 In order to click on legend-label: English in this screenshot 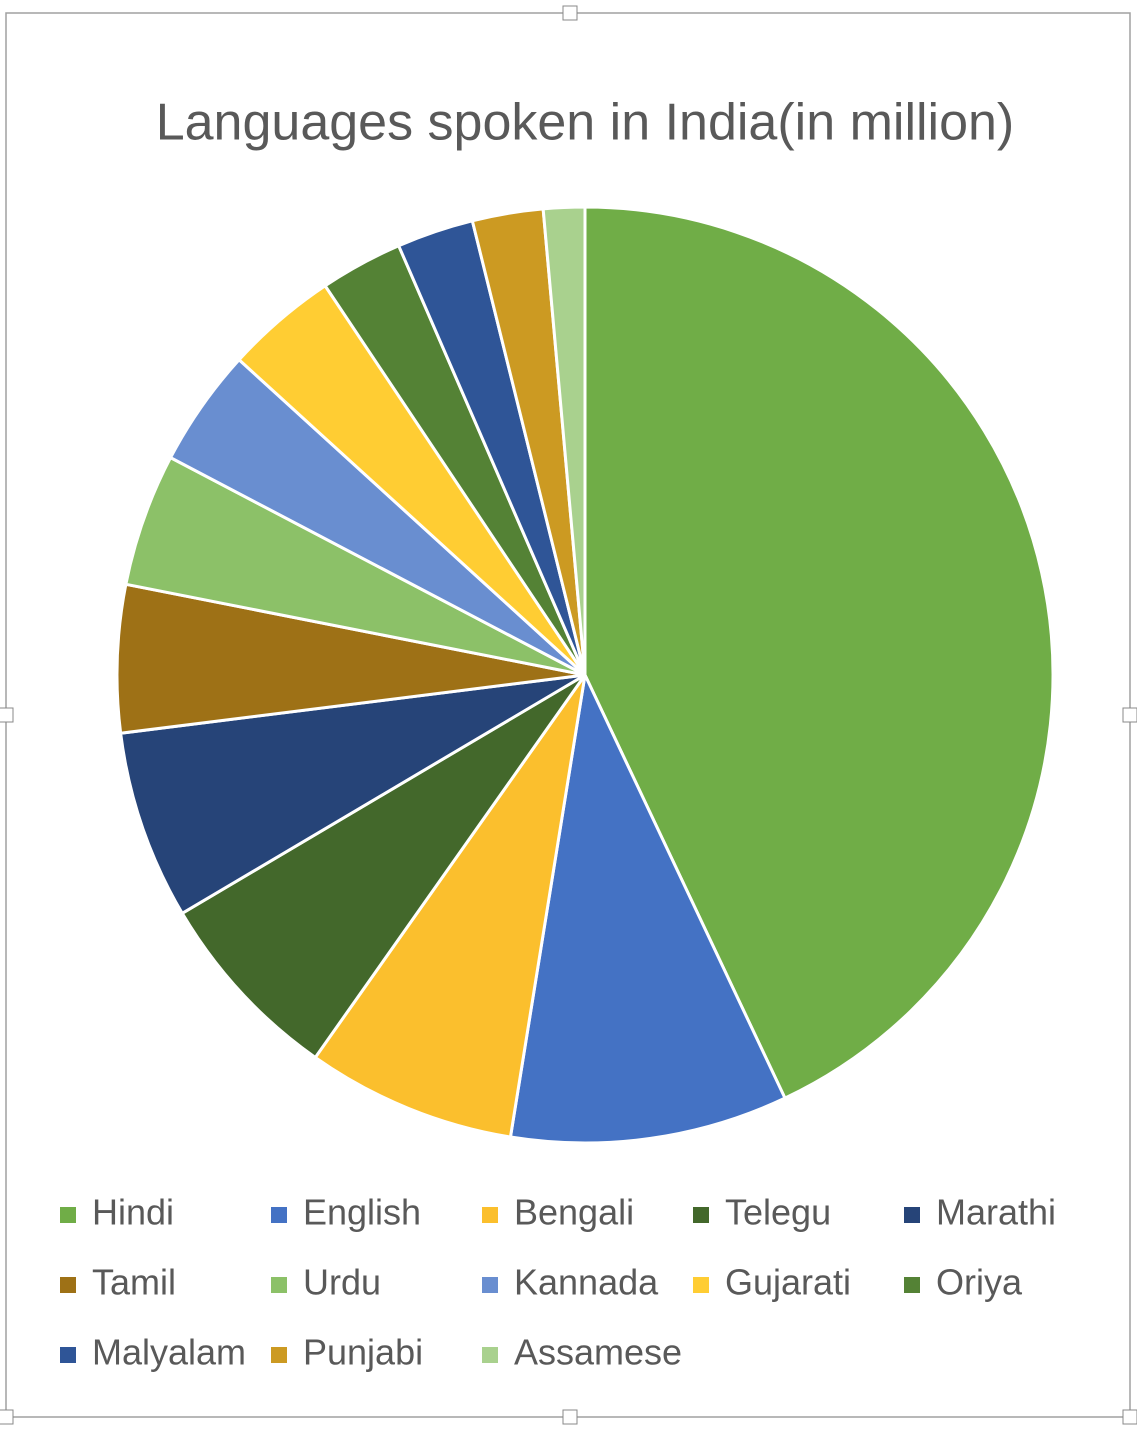, I will do `click(362, 1212)`.